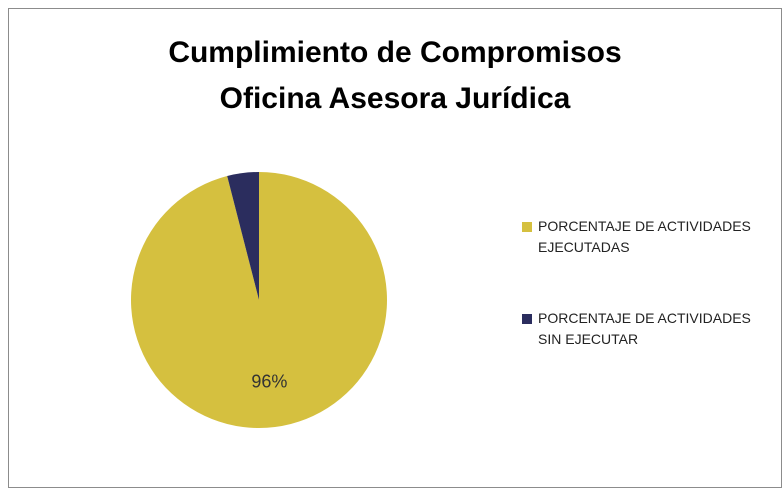 The width and height of the screenshot is (783, 488). What do you see at coordinates (269, 381) in the screenshot?
I see `data-label: 96%` at bounding box center [269, 381].